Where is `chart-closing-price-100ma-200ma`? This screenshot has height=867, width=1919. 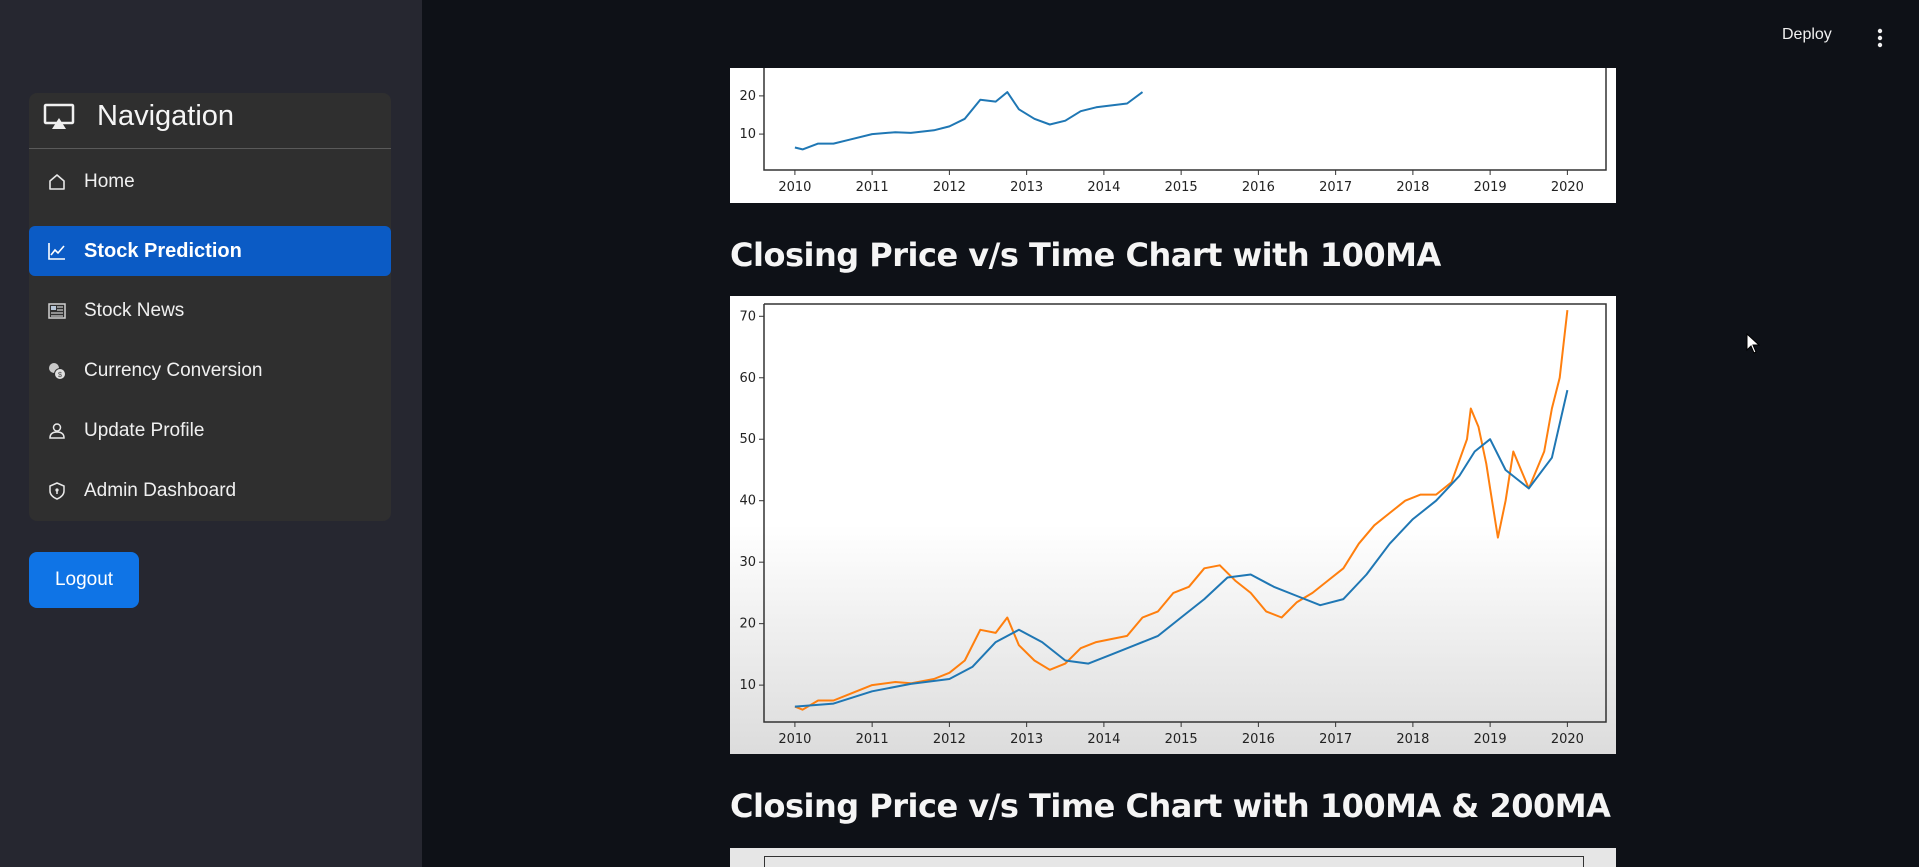 chart-closing-price-100ma-200ma is located at coordinates (1173, 857).